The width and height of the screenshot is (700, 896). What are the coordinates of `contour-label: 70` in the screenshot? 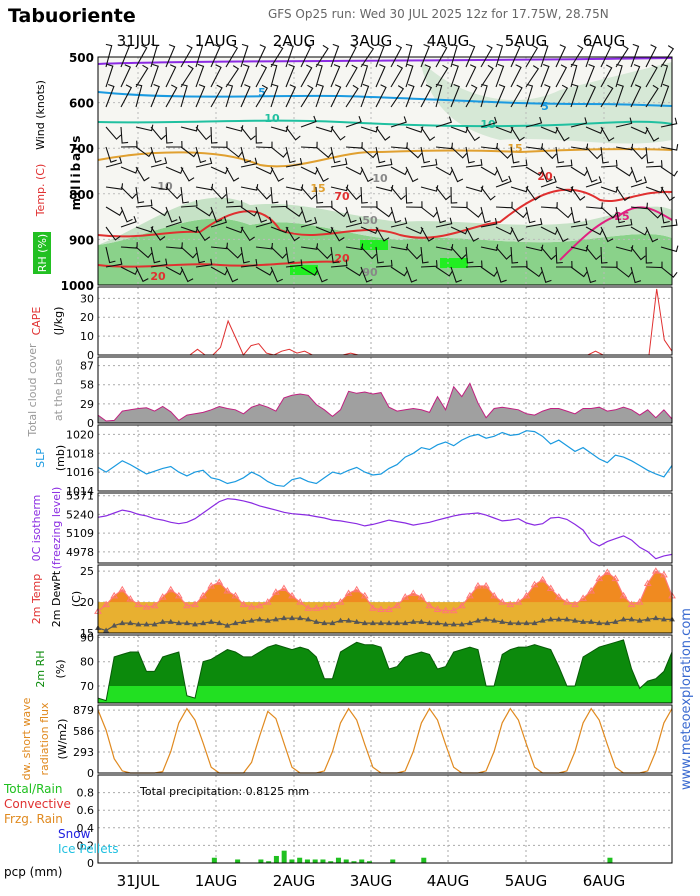 It's located at (342, 196).